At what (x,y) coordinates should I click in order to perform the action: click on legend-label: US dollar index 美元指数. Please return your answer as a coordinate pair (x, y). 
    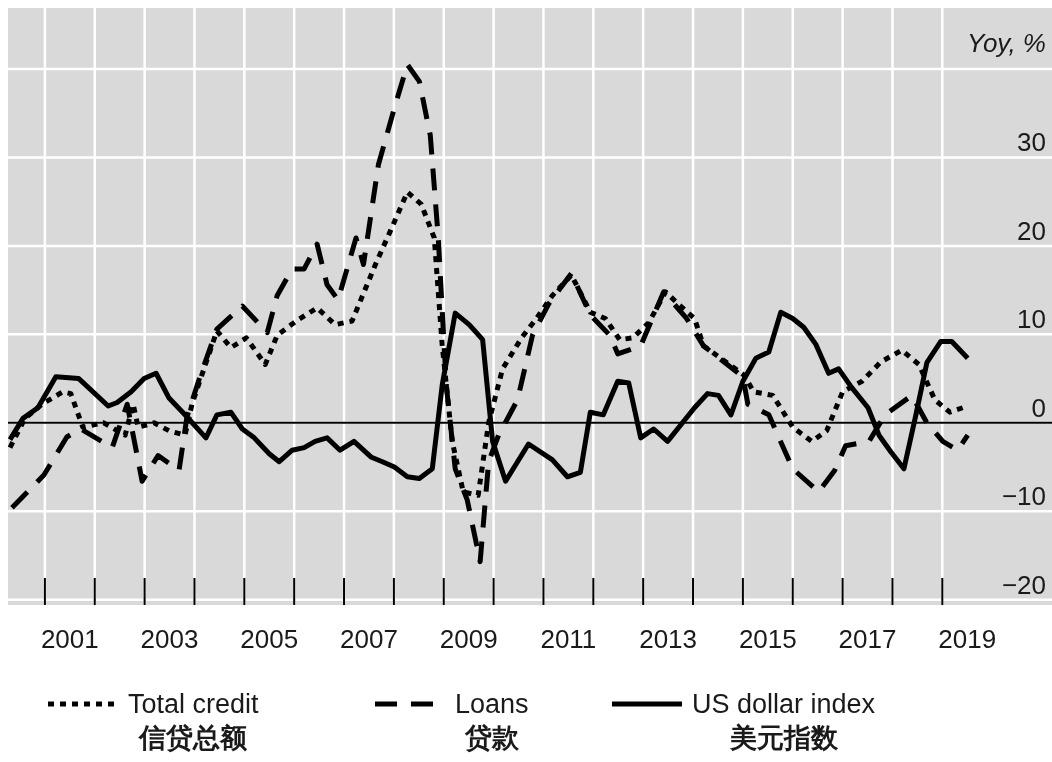
    Looking at the image, I should click on (784, 721).